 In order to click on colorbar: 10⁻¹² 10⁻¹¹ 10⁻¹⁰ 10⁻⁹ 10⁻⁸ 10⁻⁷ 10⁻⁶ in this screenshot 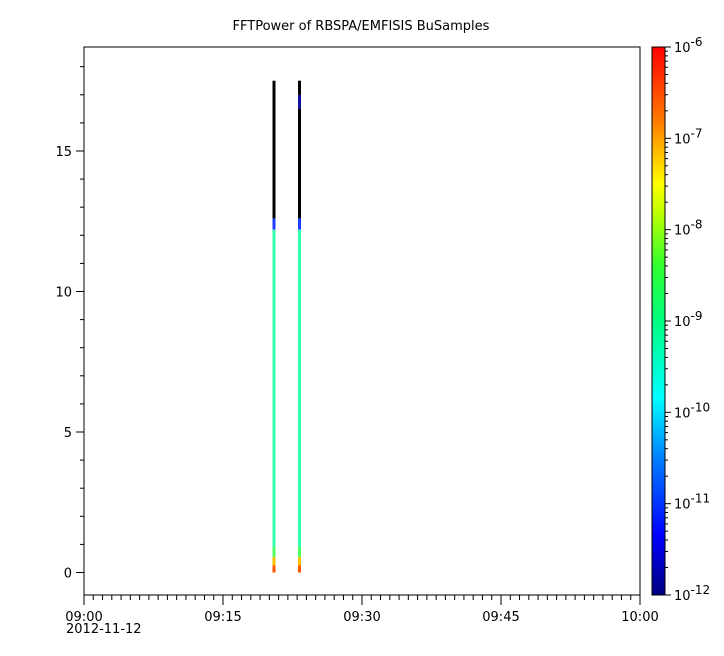, I will do `click(680, 319)`.